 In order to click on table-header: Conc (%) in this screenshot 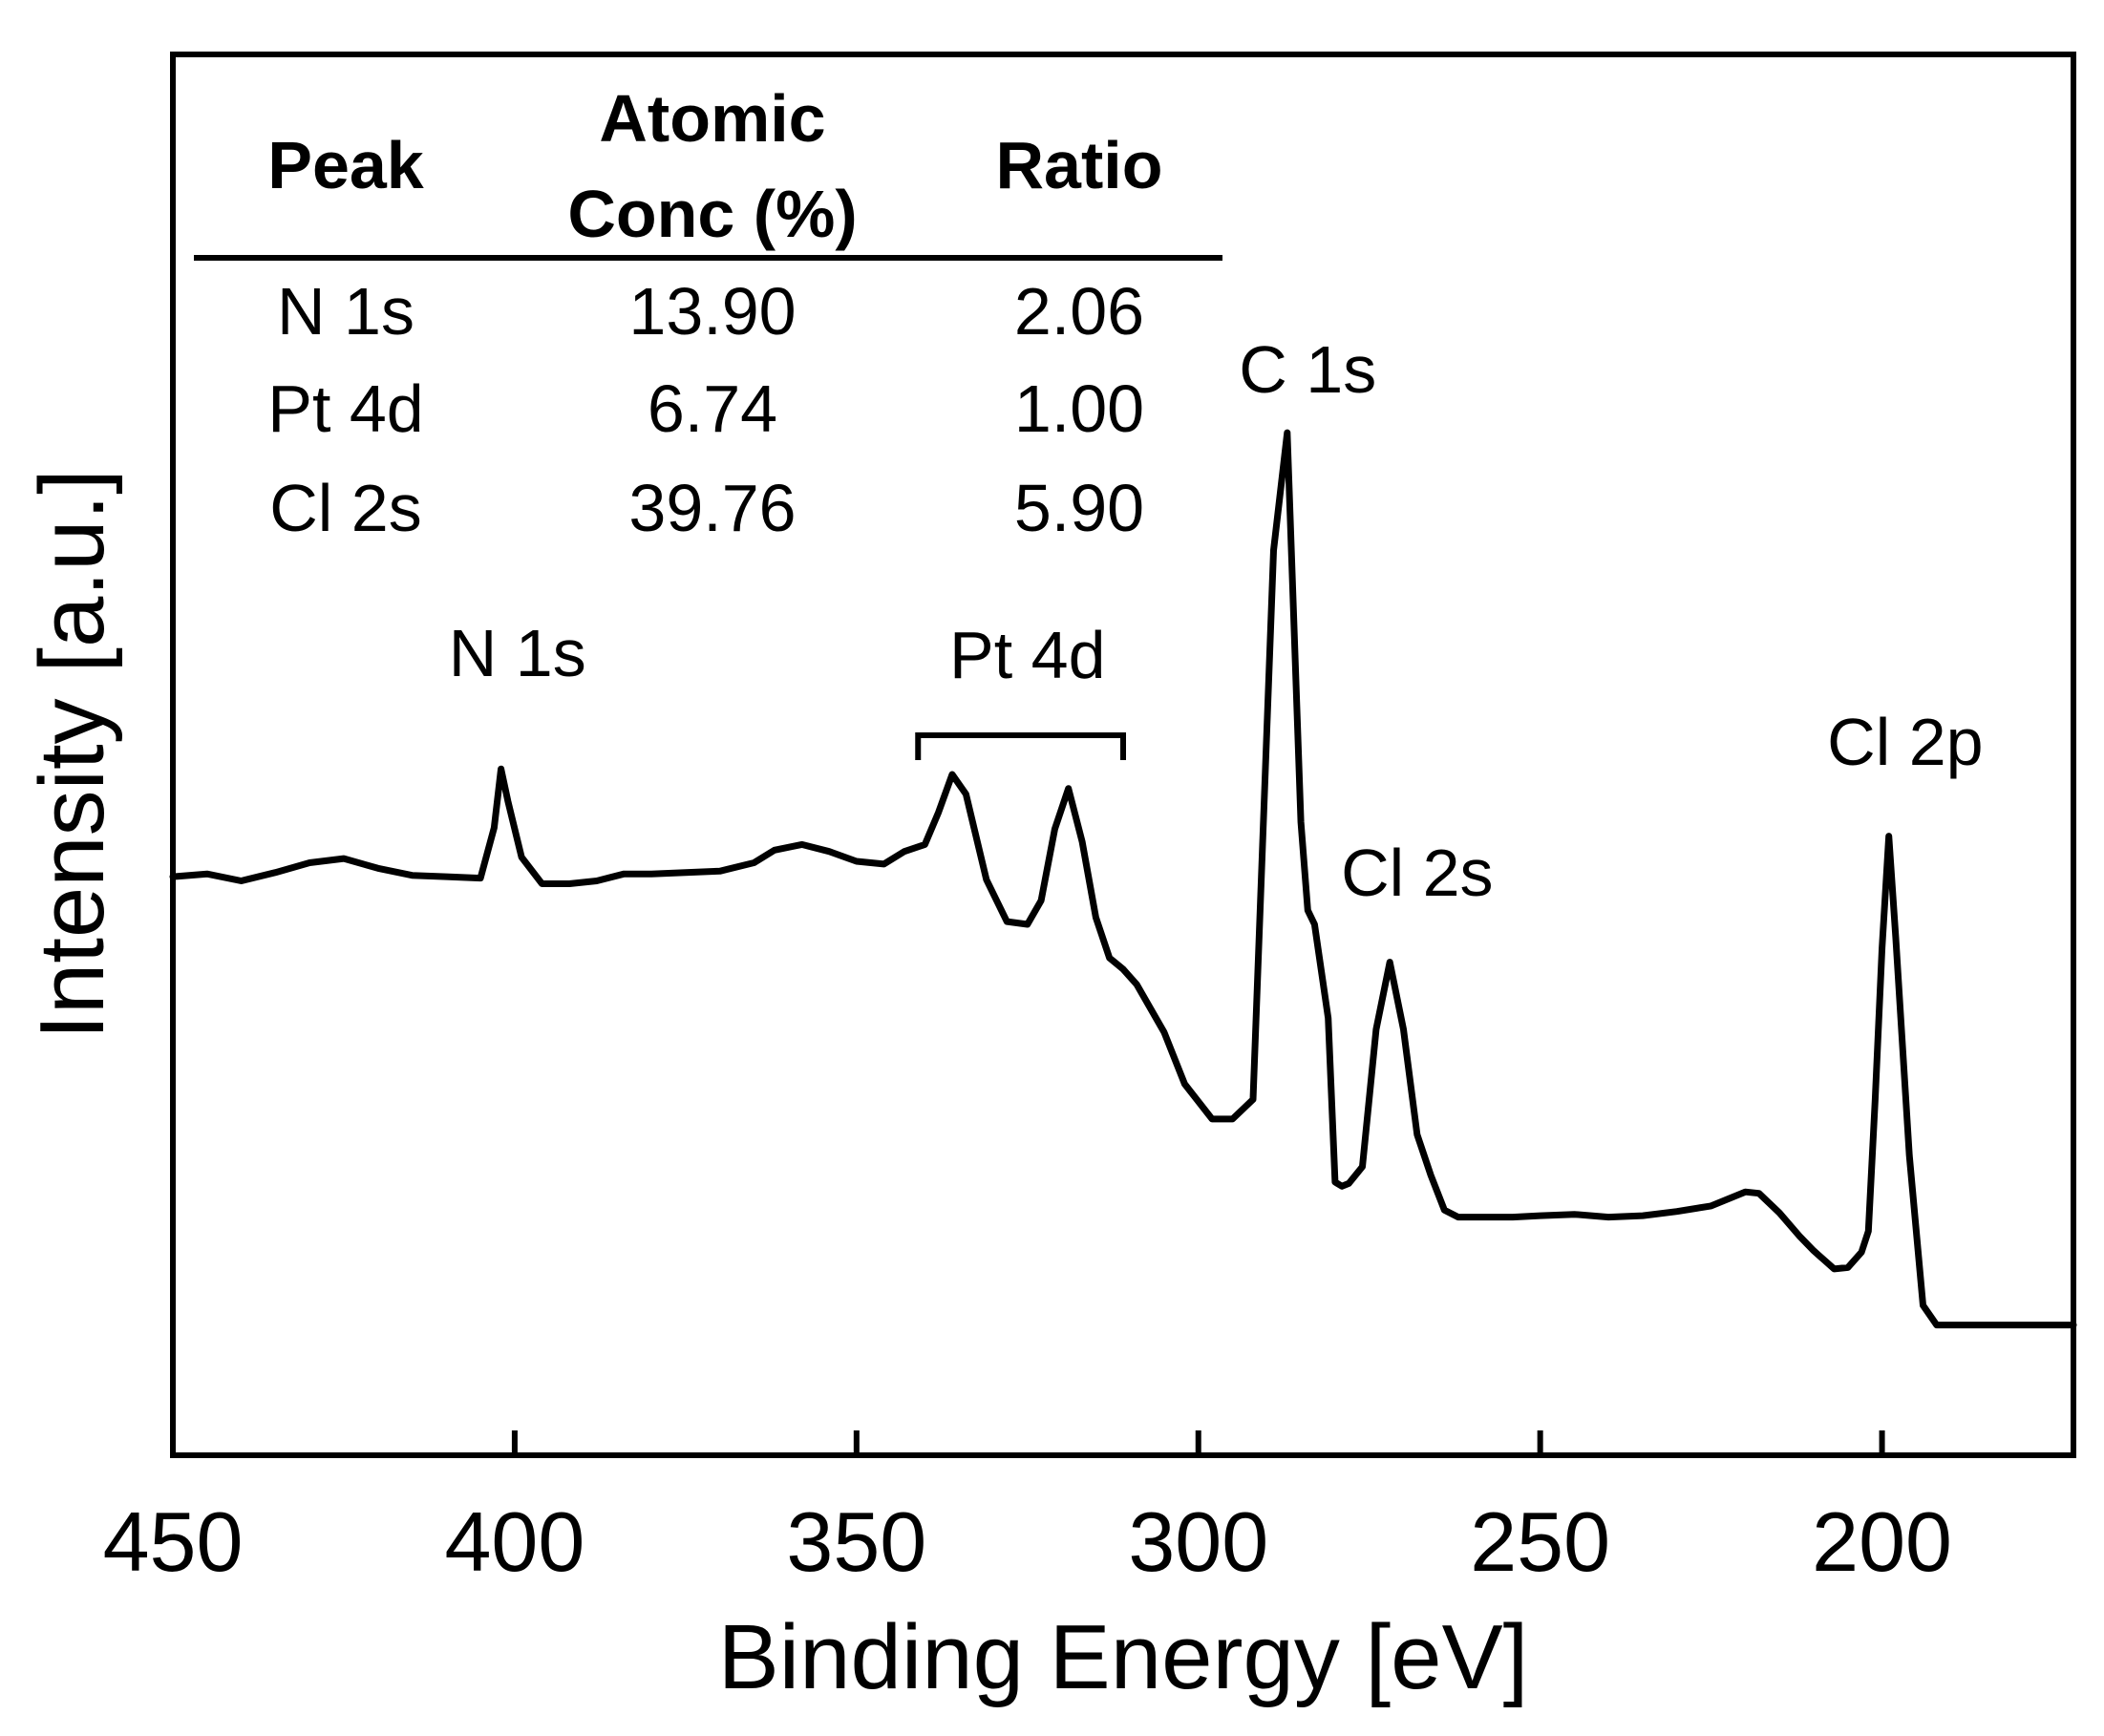, I will do `click(712, 214)`.